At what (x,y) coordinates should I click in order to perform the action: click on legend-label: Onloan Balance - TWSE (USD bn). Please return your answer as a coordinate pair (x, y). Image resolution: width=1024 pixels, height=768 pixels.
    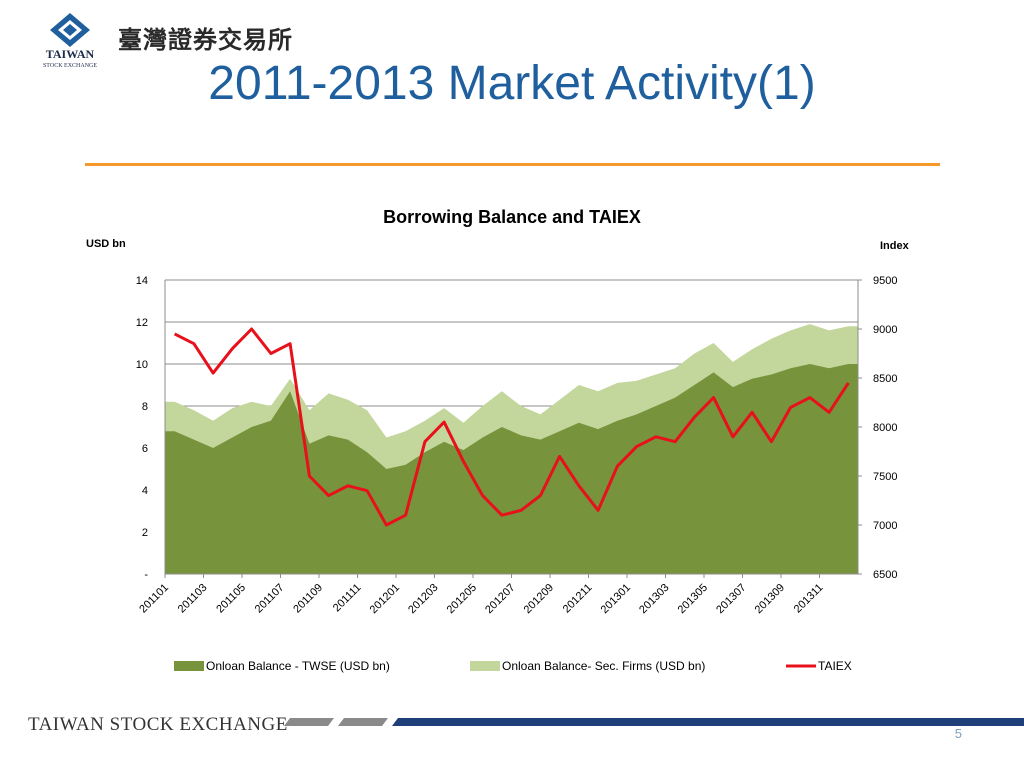
    Looking at the image, I should click on (298, 666).